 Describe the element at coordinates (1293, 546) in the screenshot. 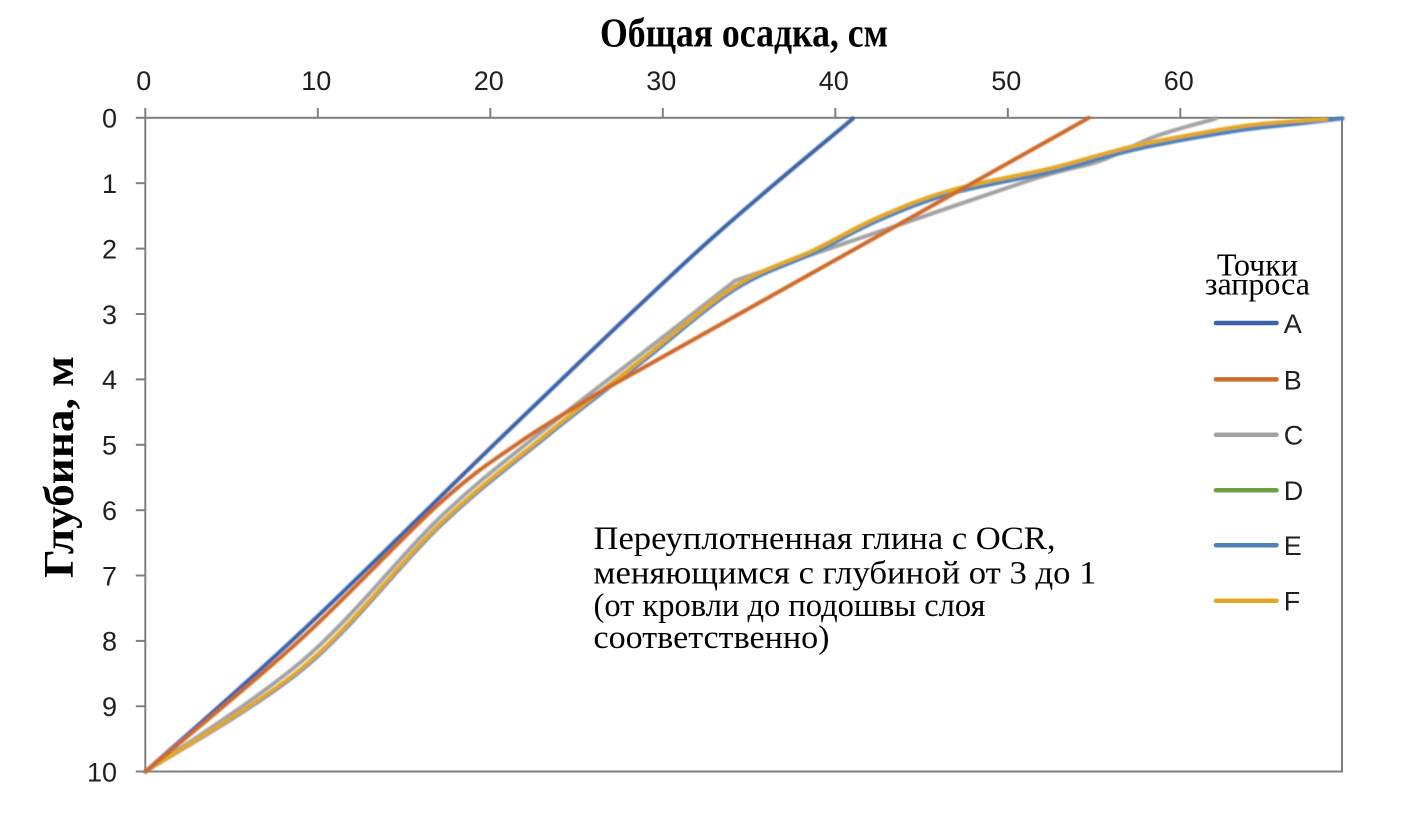

I see `svg-text: E` at that location.